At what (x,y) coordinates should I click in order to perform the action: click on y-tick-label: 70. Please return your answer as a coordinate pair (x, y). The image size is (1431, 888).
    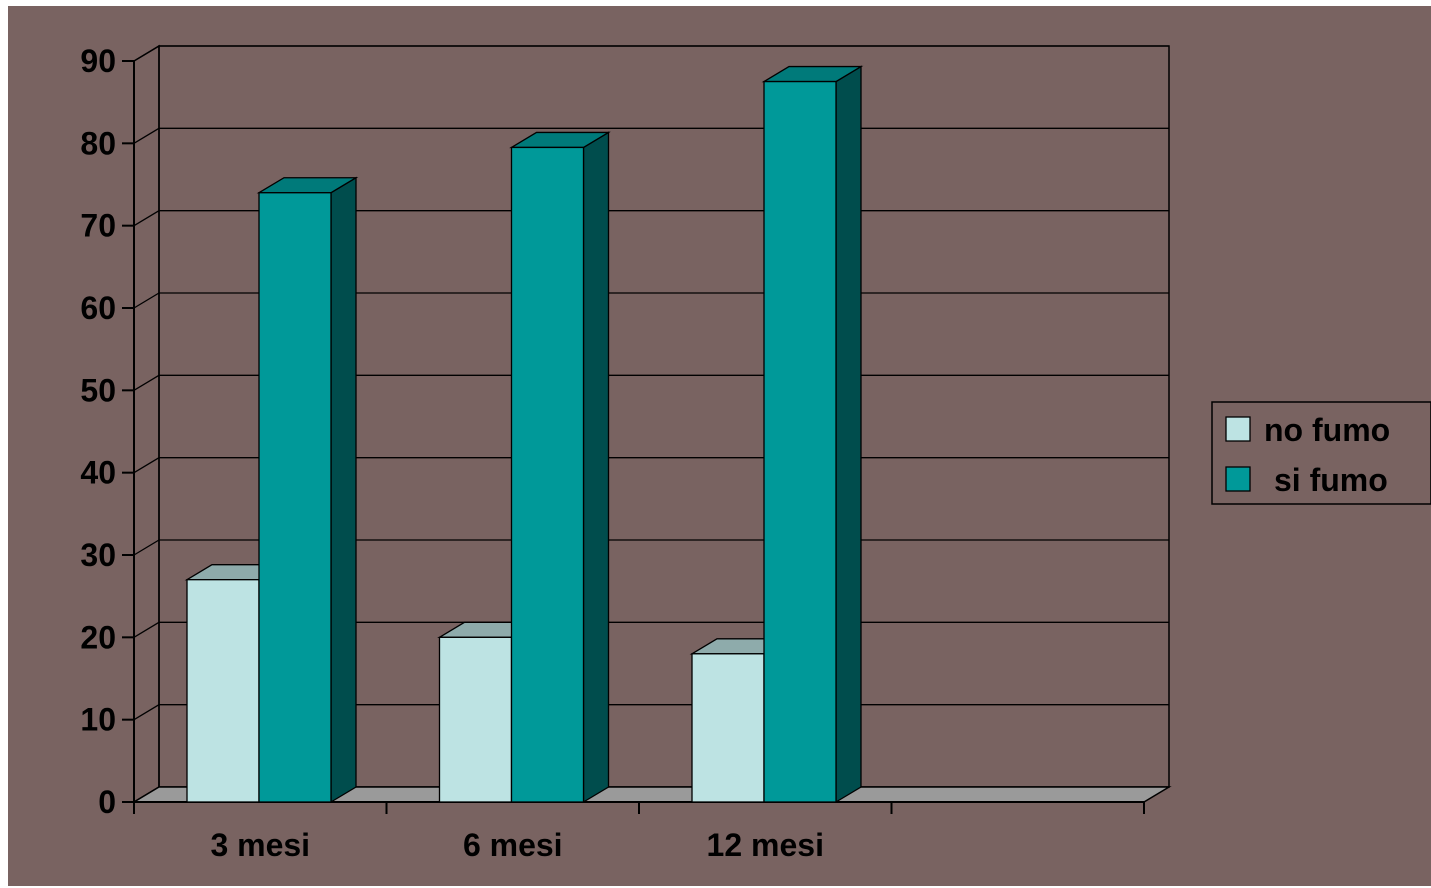
    Looking at the image, I should click on (98, 226).